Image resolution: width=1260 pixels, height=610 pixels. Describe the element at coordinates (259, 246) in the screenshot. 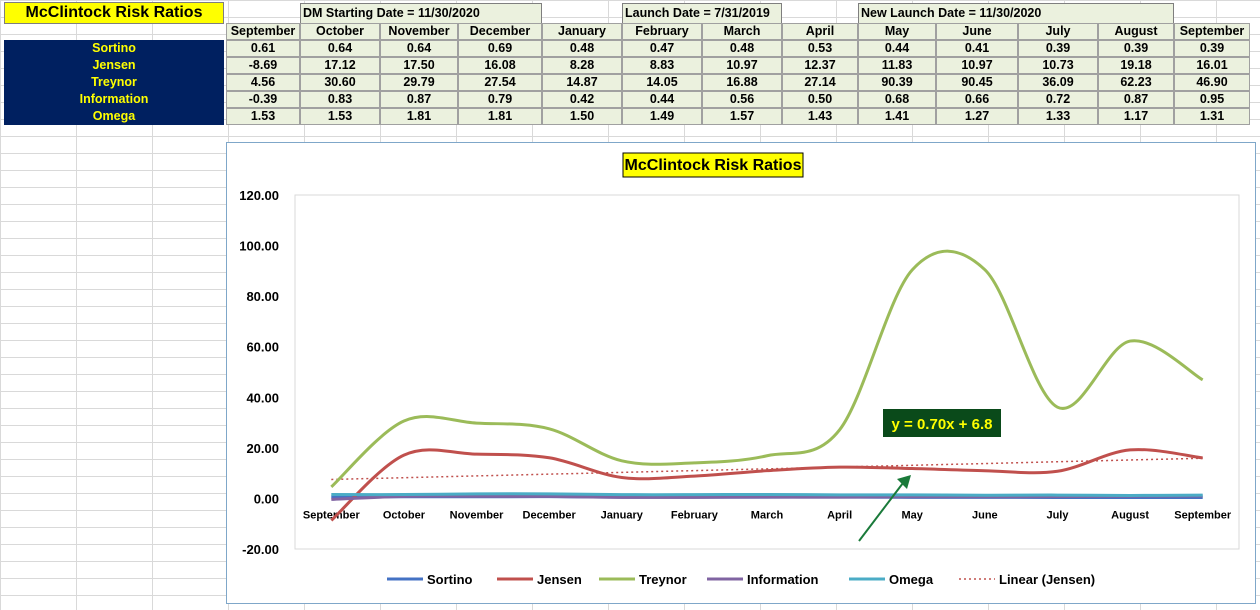

I see `y-tick-label: 100.00` at that location.